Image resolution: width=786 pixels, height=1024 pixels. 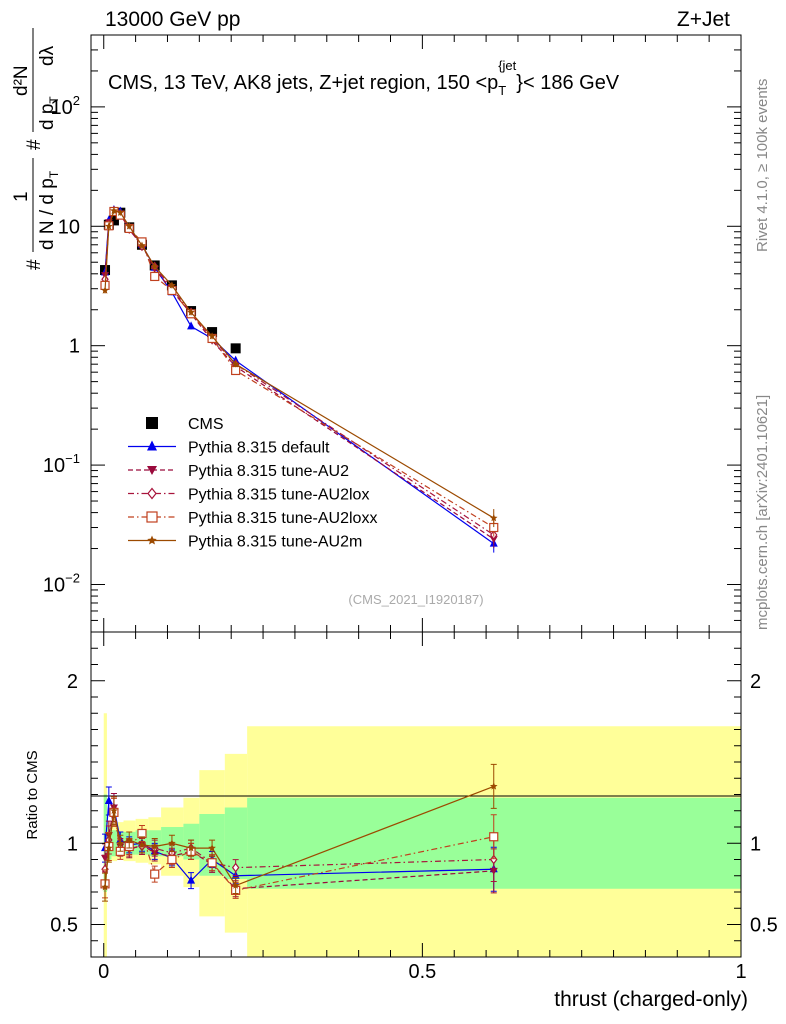 What do you see at coordinates (74, 347) in the screenshot?
I see `main-ytick-label-2: 1` at bounding box center [74, 347].